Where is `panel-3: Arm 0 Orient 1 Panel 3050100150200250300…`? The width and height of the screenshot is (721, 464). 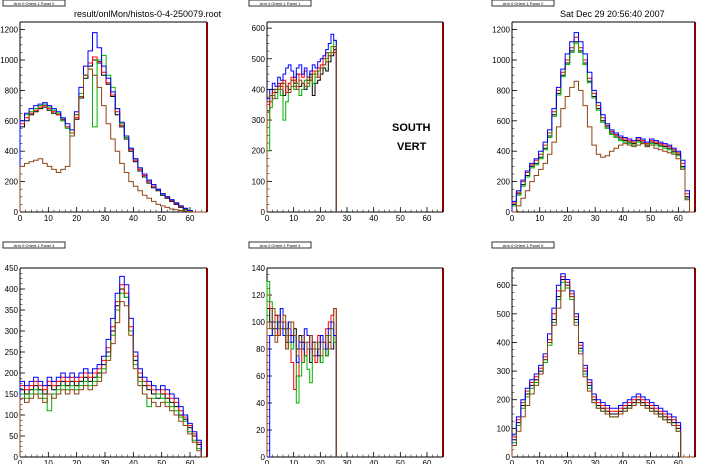
panel-3: Arm 0 Orient 1 Panel 3050100150200250300… is located at coordinates (105, 352).